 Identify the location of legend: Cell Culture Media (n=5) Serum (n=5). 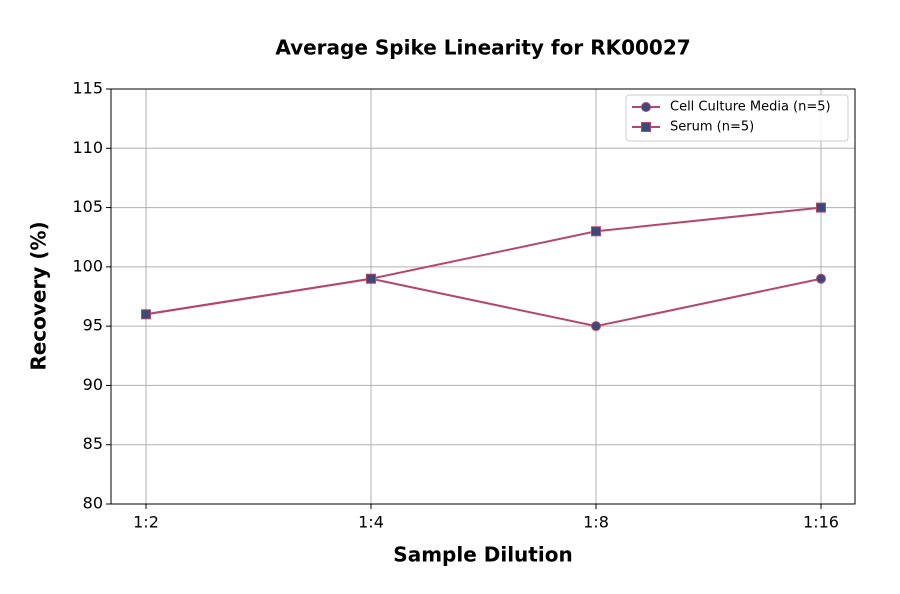
(737, 118).